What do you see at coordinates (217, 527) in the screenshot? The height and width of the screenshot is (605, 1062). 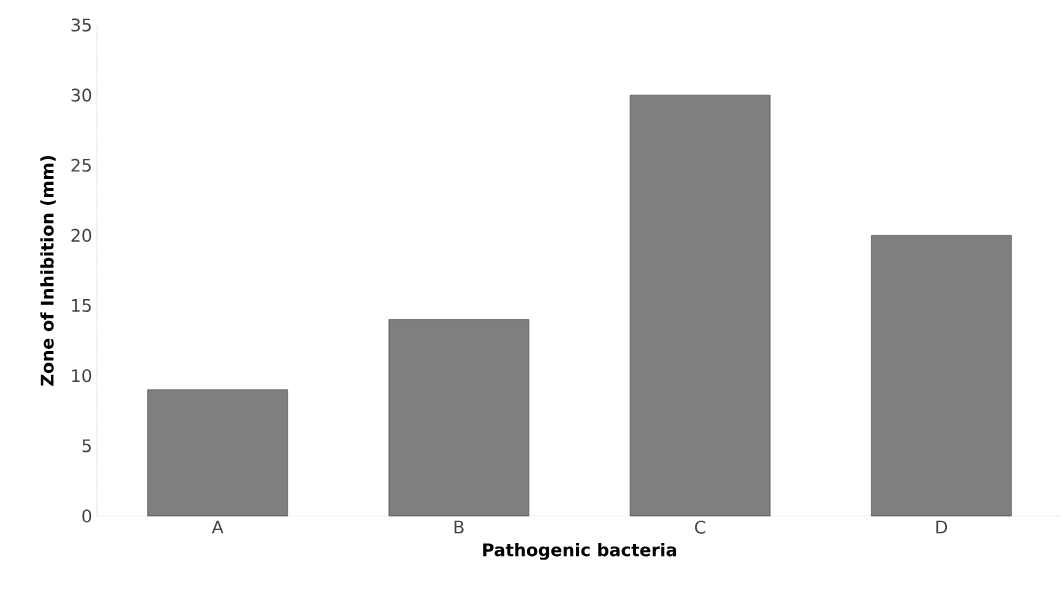 I see `x-tick-label: A` at bounding box center [217, 527].